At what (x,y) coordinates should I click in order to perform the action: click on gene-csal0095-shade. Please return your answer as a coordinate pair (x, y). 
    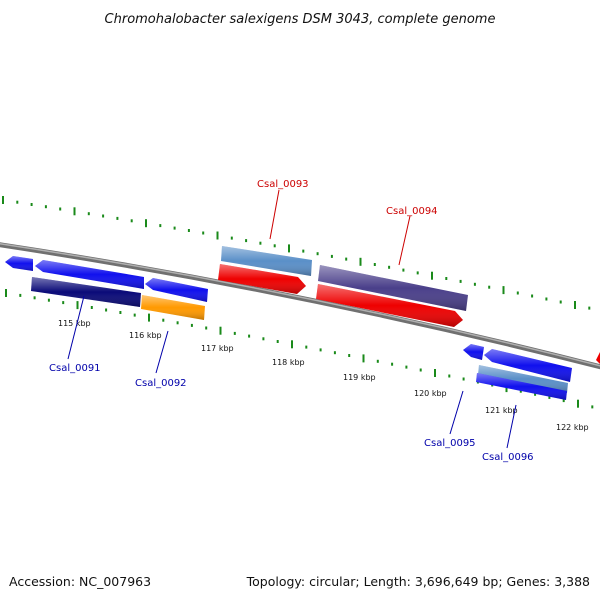
    Looking at the image, I should click on (473, 352).